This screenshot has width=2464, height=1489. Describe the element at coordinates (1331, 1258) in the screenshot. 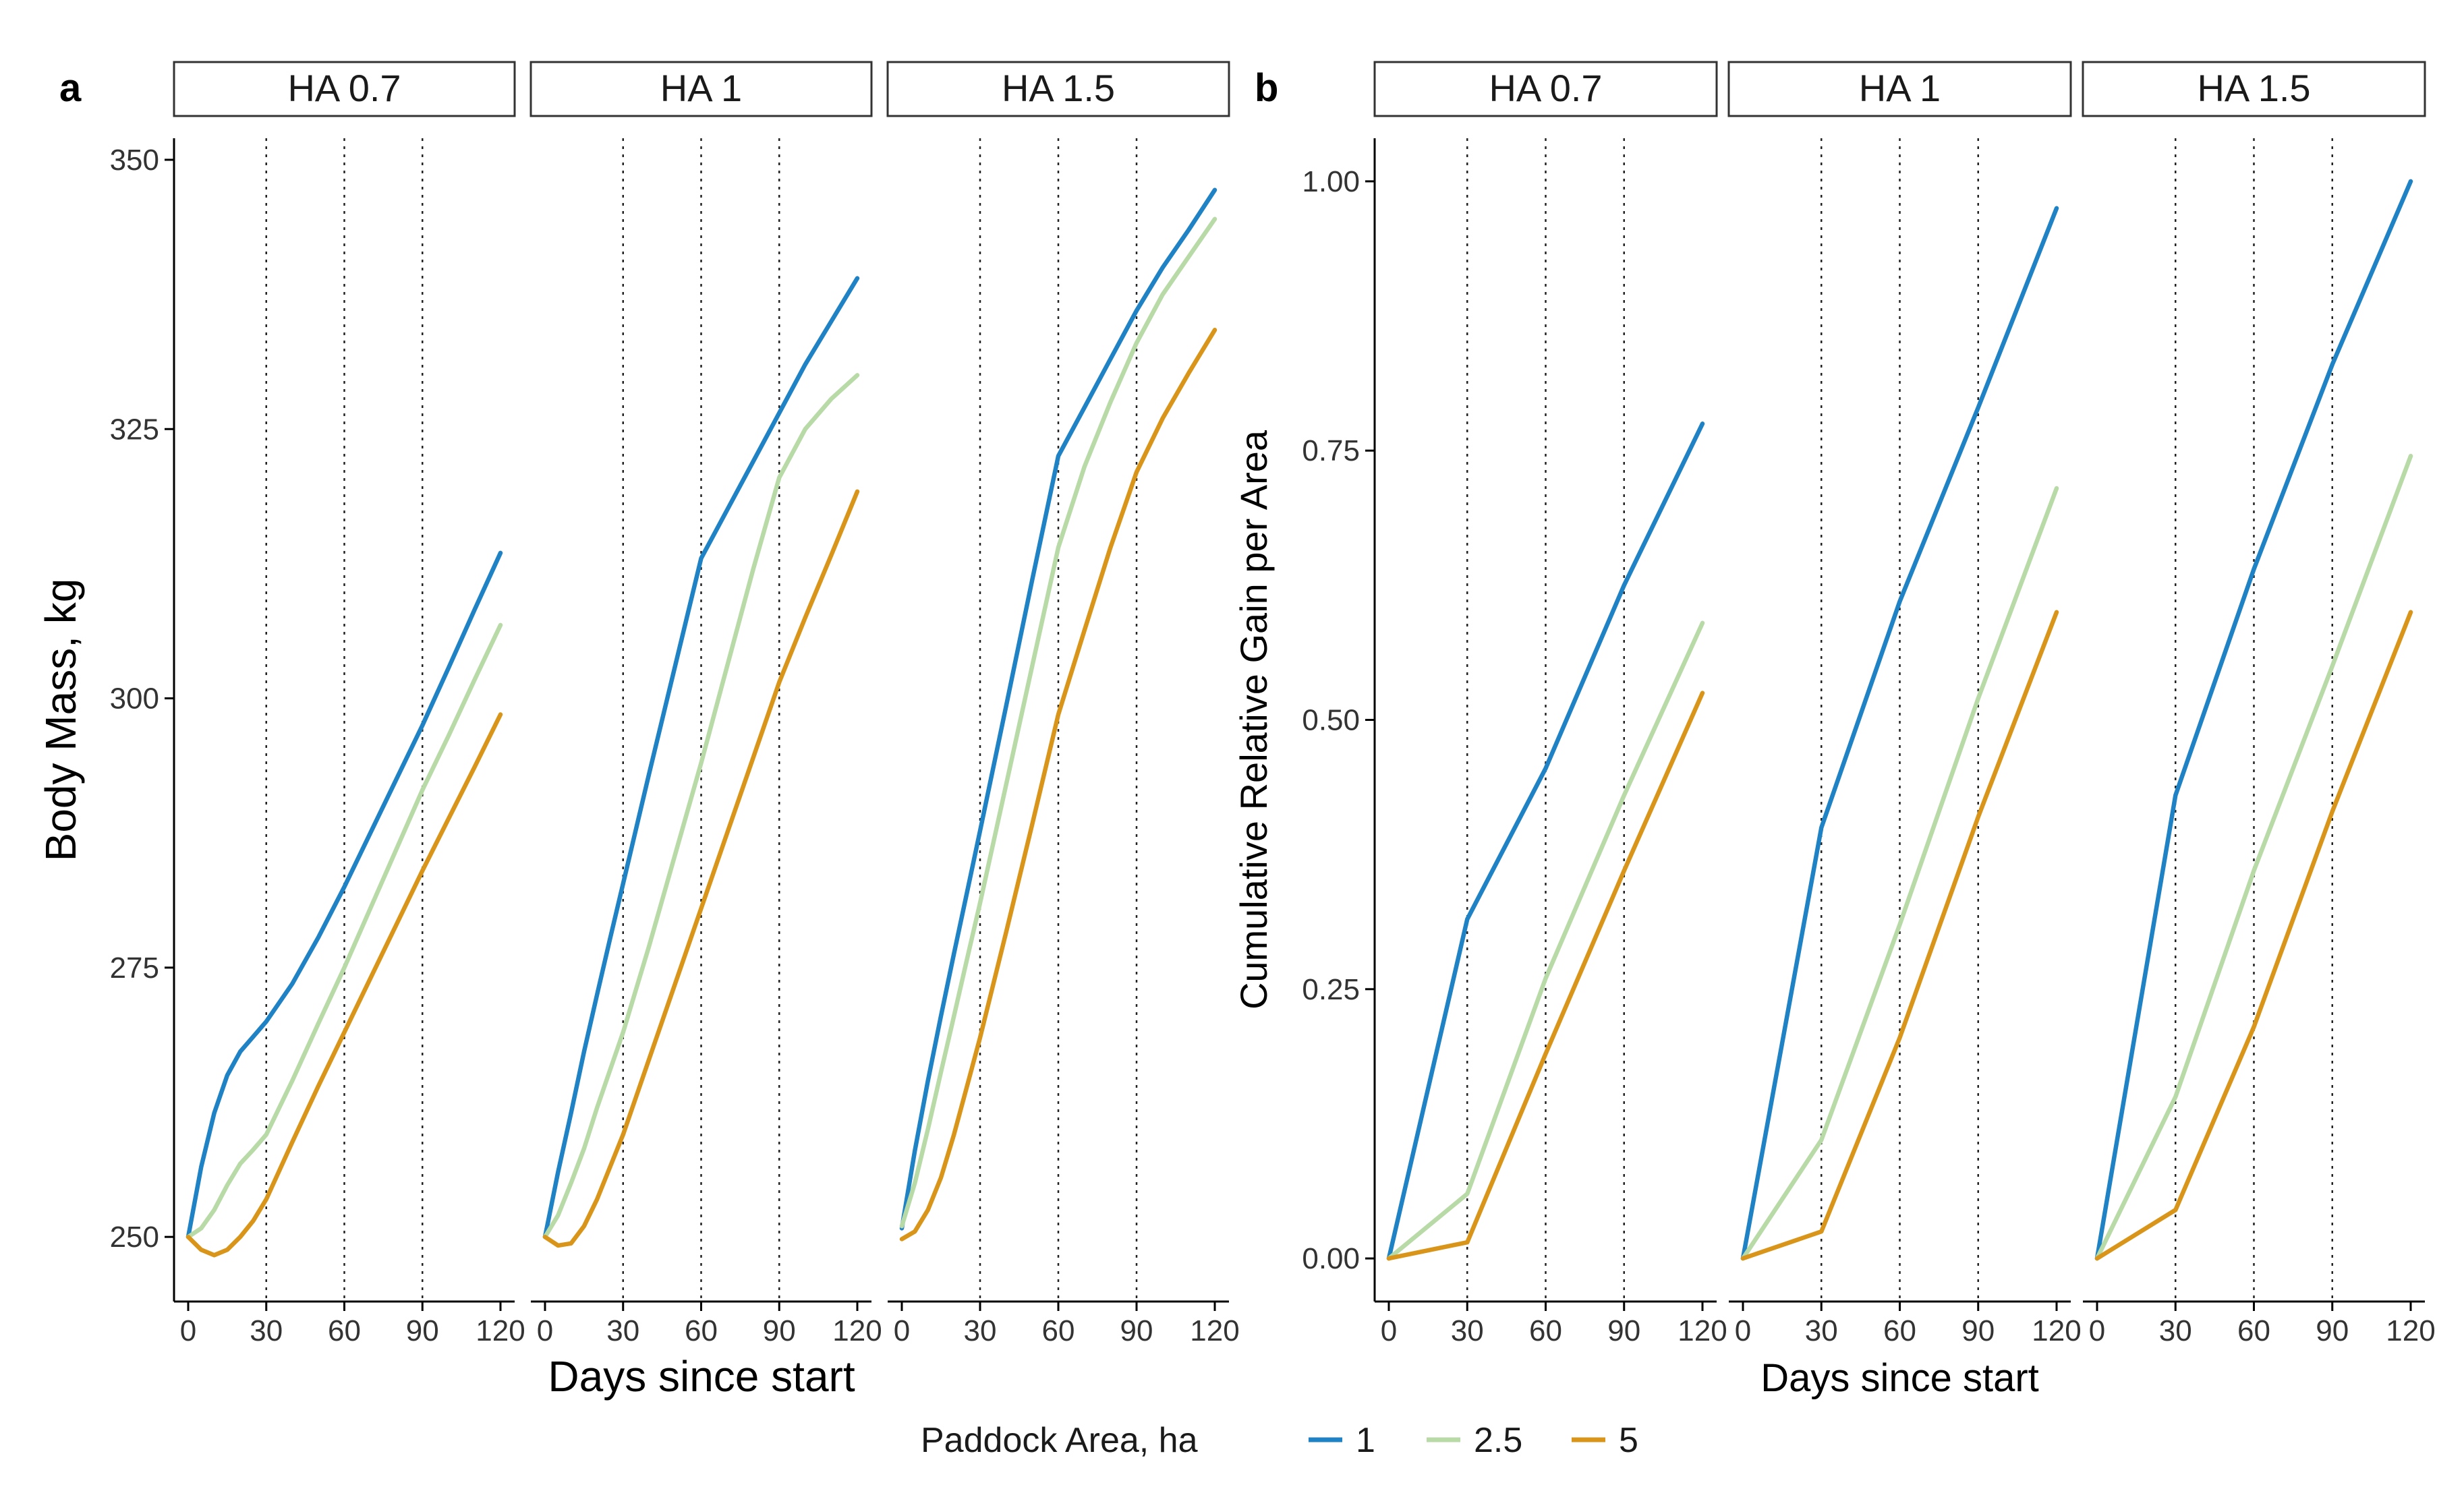

I see `y-tick-label: 0.00` at that location.